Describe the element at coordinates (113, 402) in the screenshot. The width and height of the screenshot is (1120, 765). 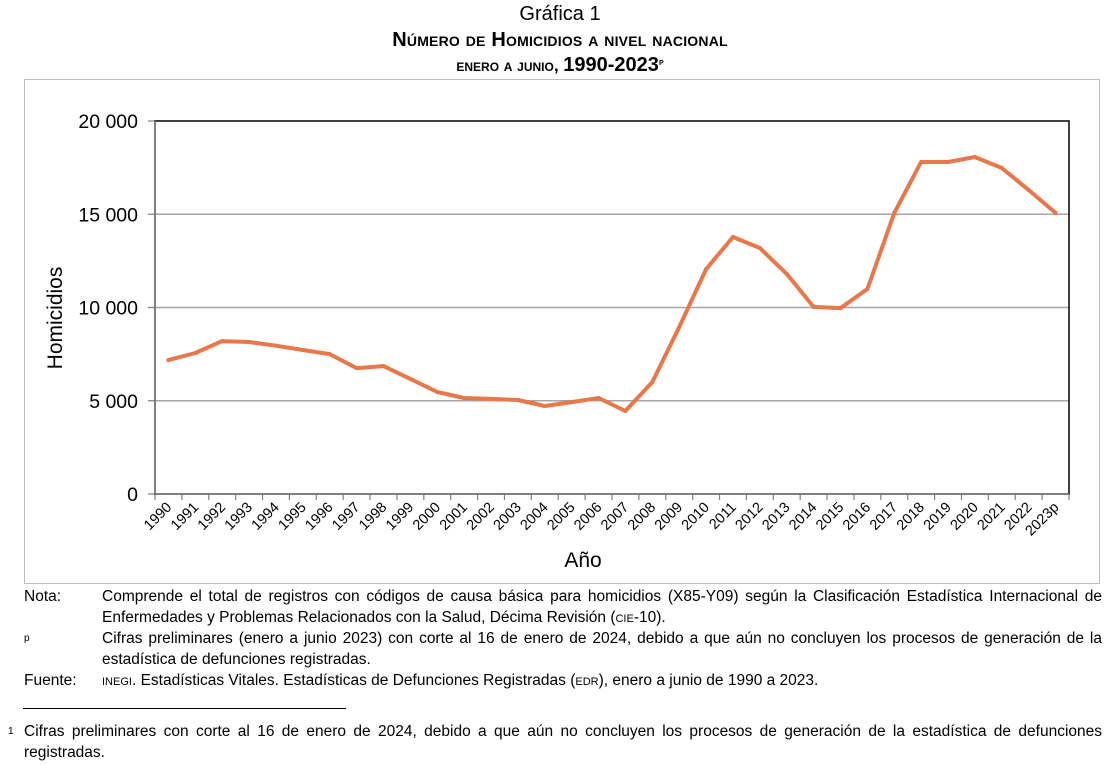
I see `y-tick-label: 5 000` at that location.